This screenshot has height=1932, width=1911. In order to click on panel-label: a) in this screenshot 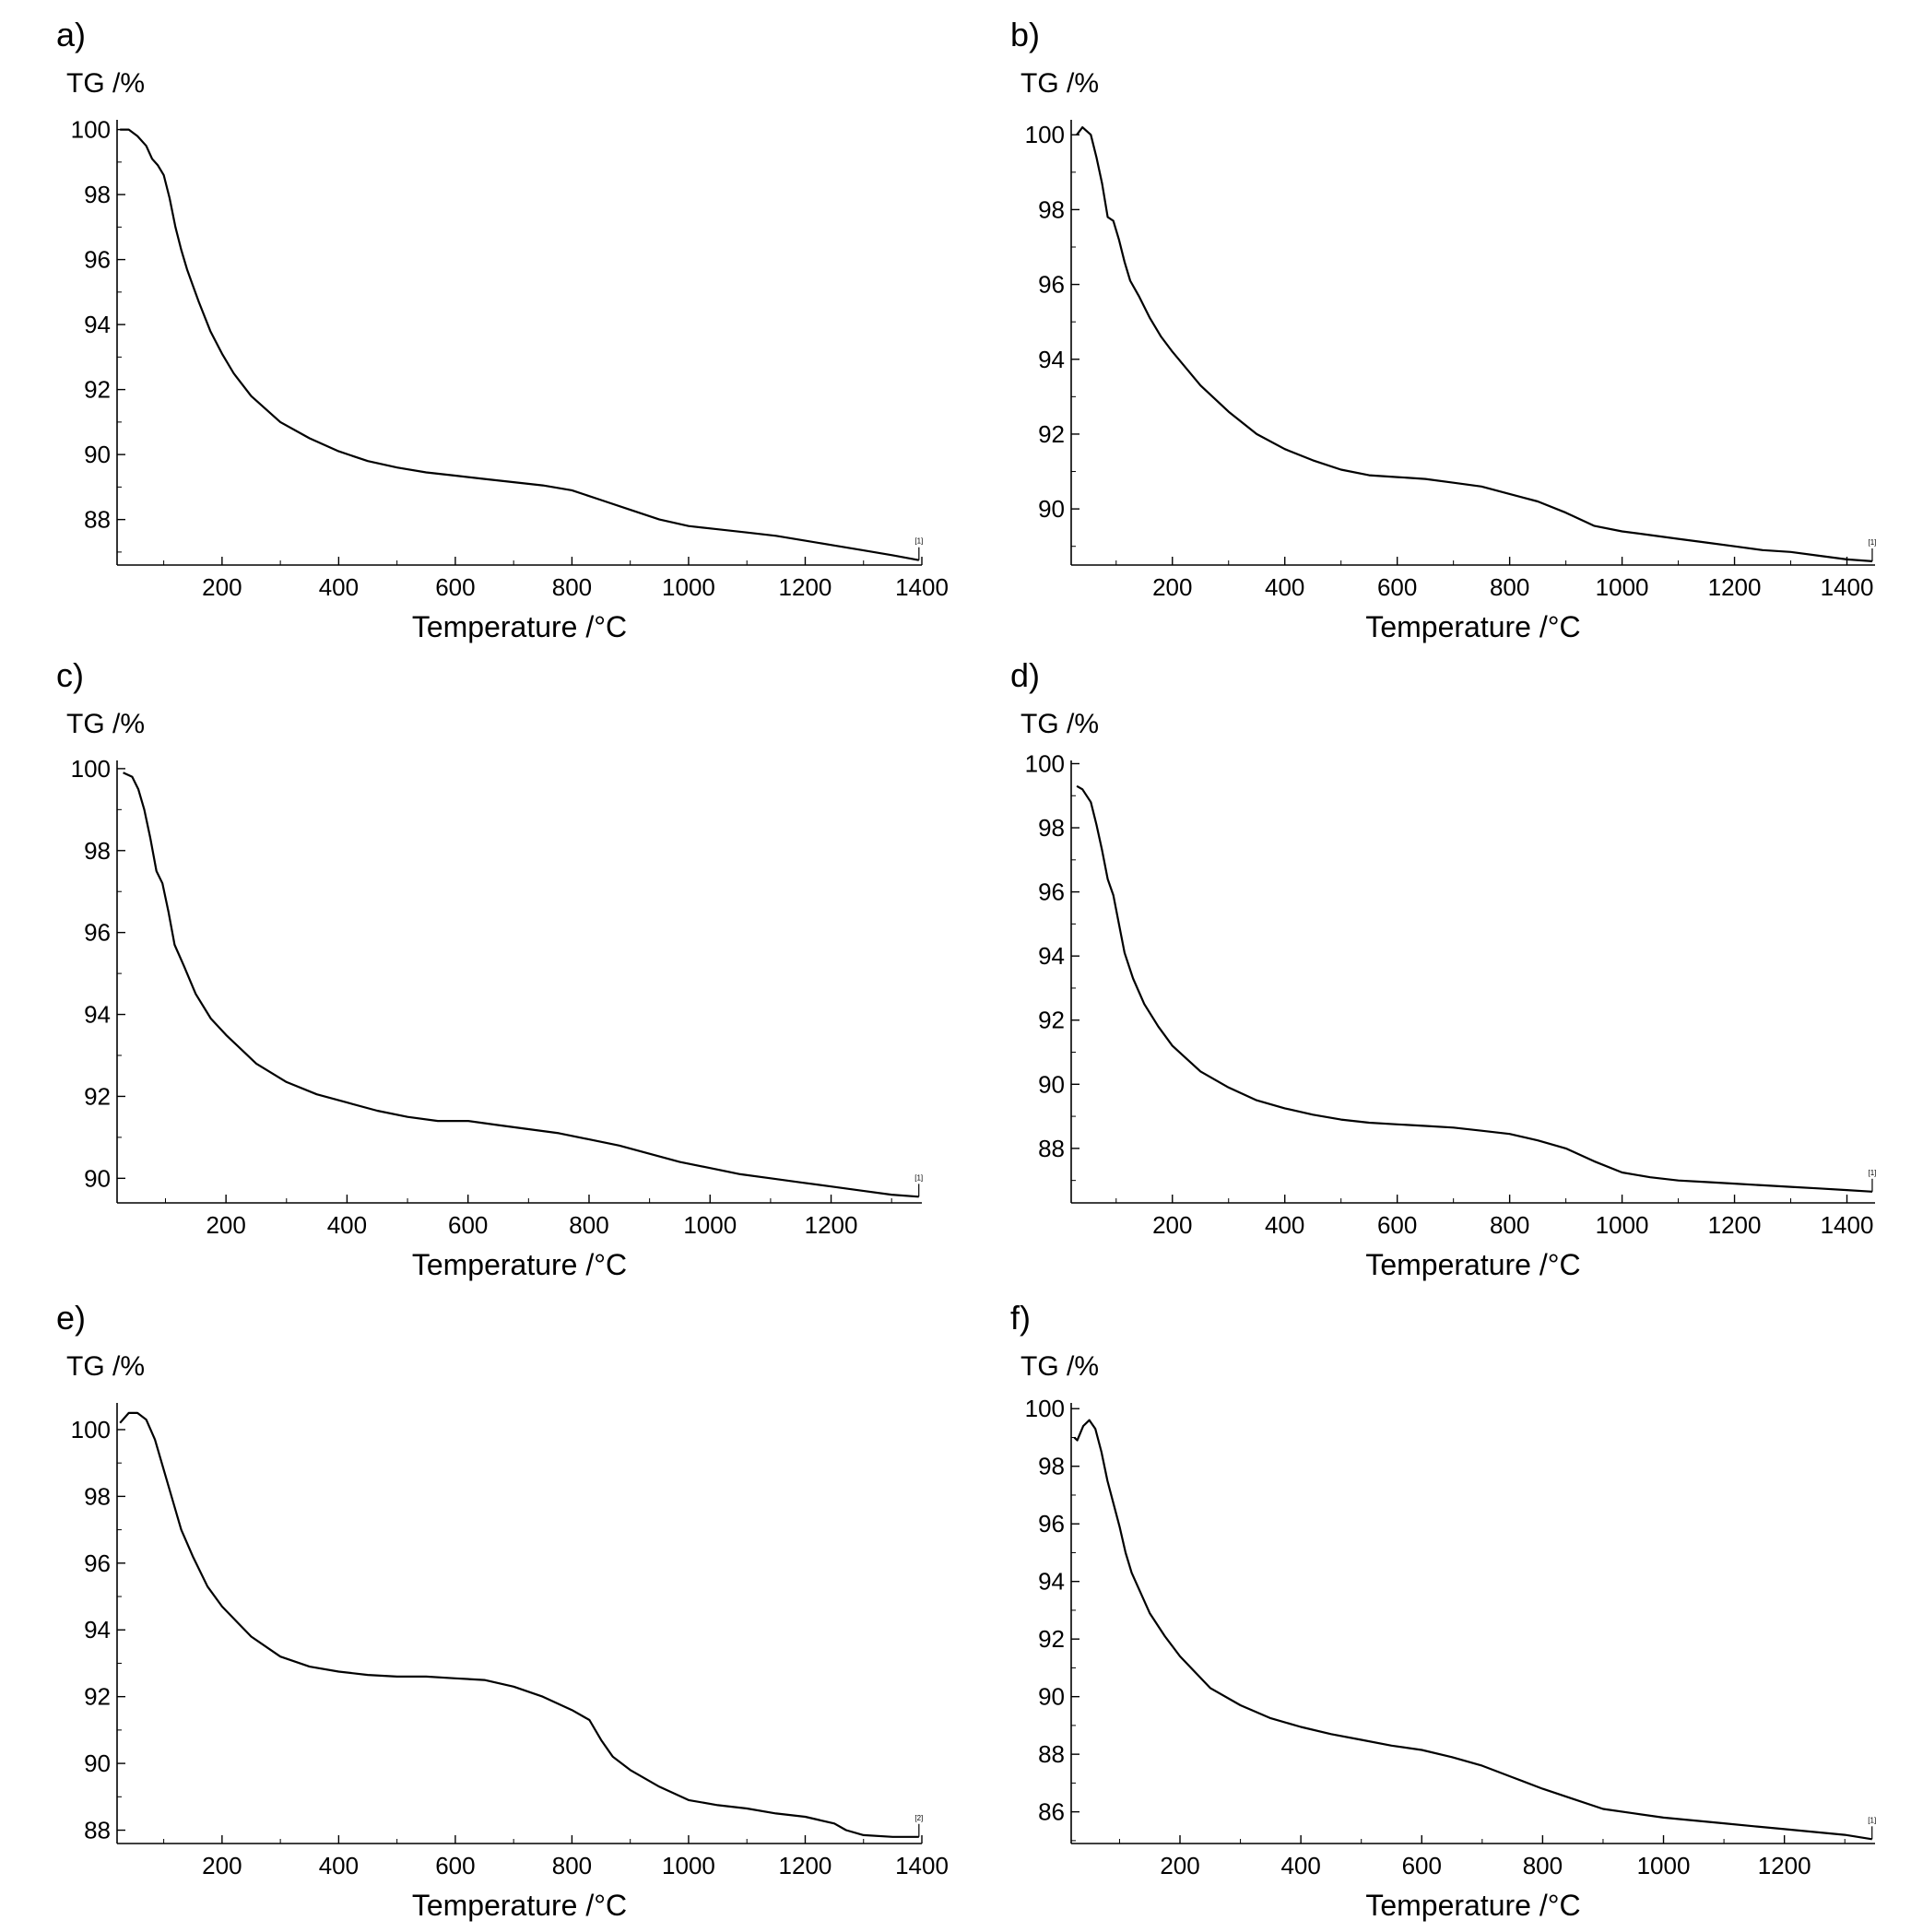, I will do `click(71, 34)`.